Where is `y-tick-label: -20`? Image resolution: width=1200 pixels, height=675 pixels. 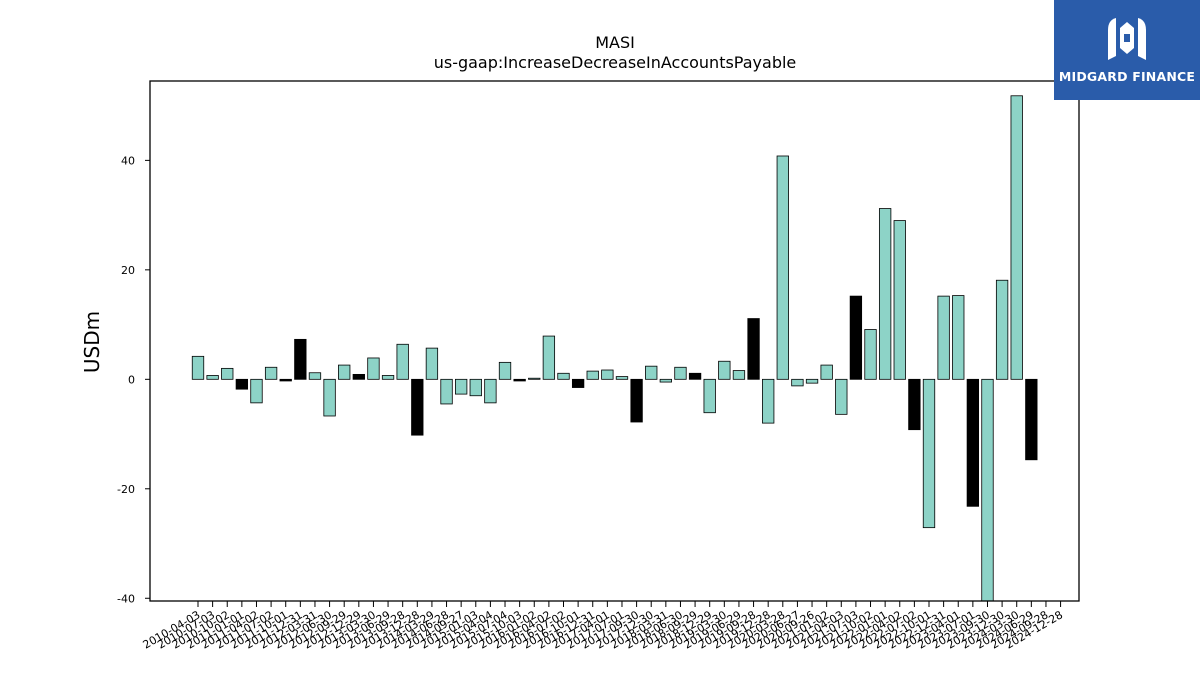
y-tick-label: -20 is located at coordinates (126, 489).